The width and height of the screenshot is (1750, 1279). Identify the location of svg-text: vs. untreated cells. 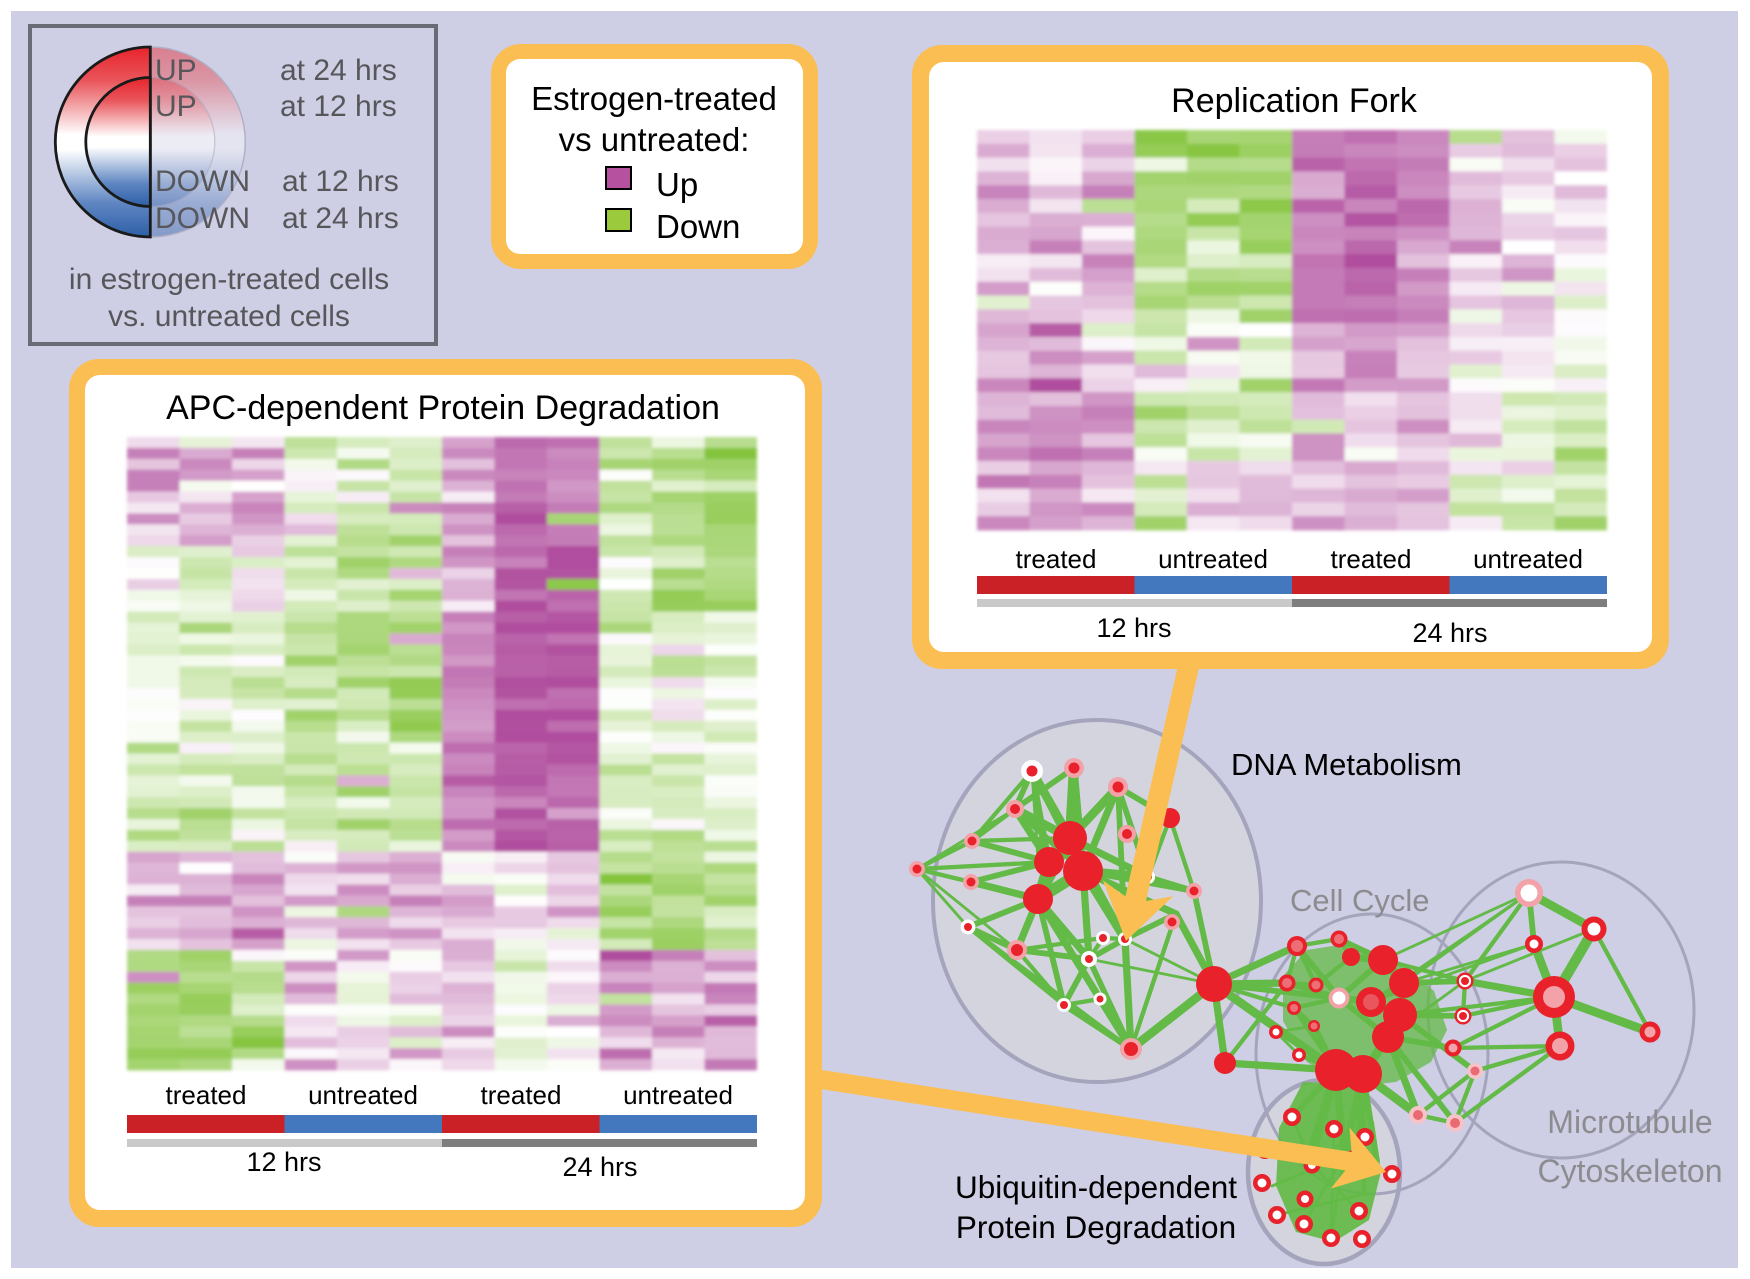
(229, 316).